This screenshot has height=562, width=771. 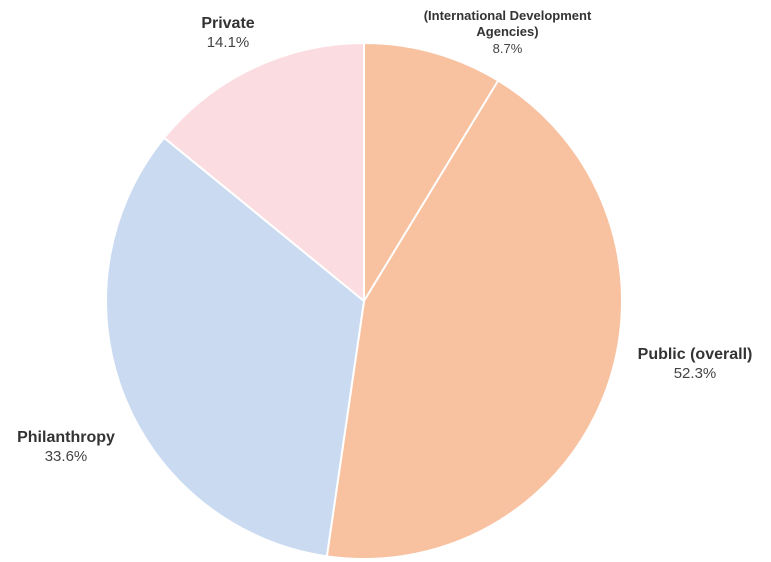 I want to click on label-private: Private 14.1%, so click(x=228, y=33).